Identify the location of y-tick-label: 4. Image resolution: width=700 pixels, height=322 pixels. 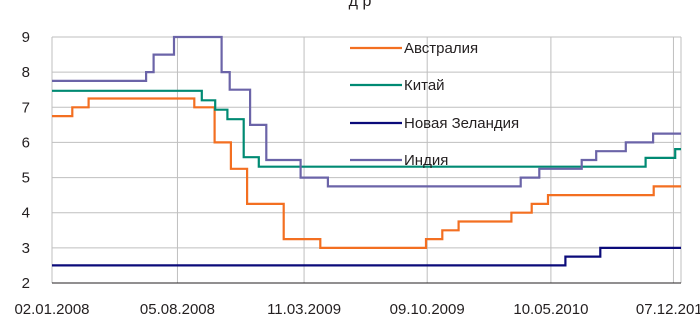
(26, 213).